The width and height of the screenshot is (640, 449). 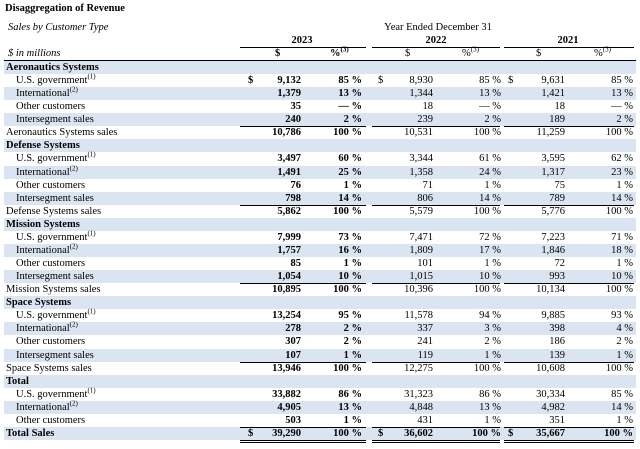 I want to click on cell: 139, so click(x=557, y=355).